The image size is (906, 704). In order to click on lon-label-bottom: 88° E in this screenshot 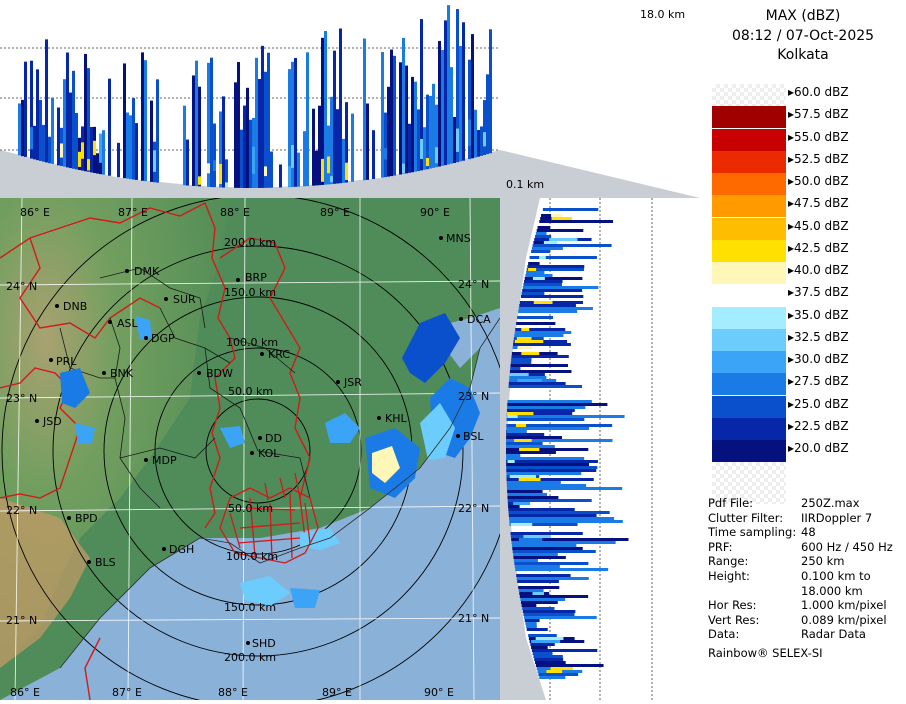, I will do `click(233, 692)`.